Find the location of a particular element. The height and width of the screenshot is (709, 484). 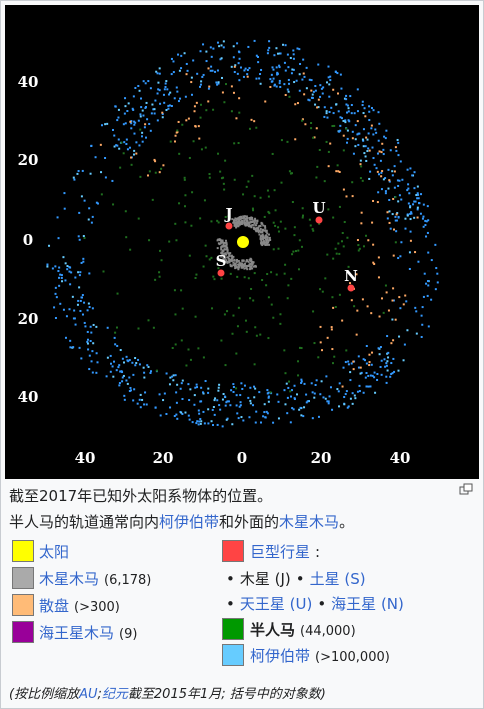

link: 土星 (S) is located at coordinates (337, 579).